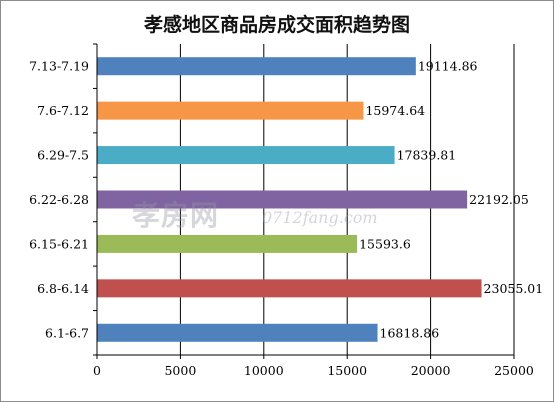 The image size is (554, 402). What do you see at coordinates (427, 155) in the screenshot?
I see `data-label: 17839.81` at bounding box center [427, 155].